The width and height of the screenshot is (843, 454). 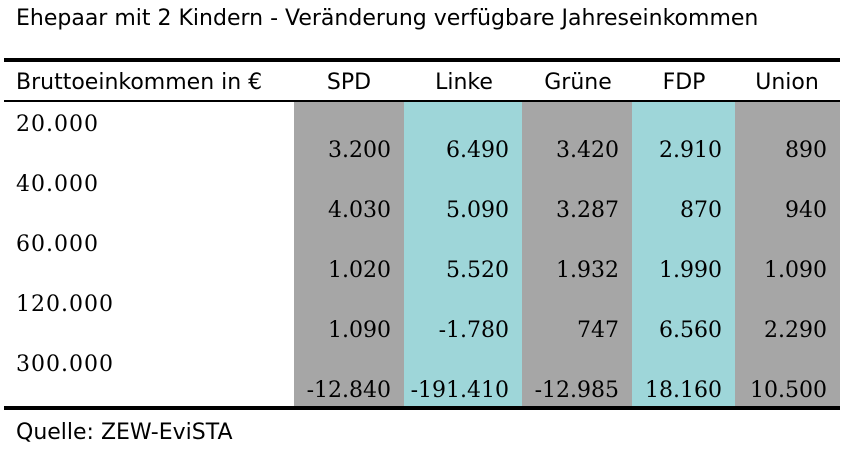 I want to click on value-union-row-5: 10.500, so click(x=788, y=390).